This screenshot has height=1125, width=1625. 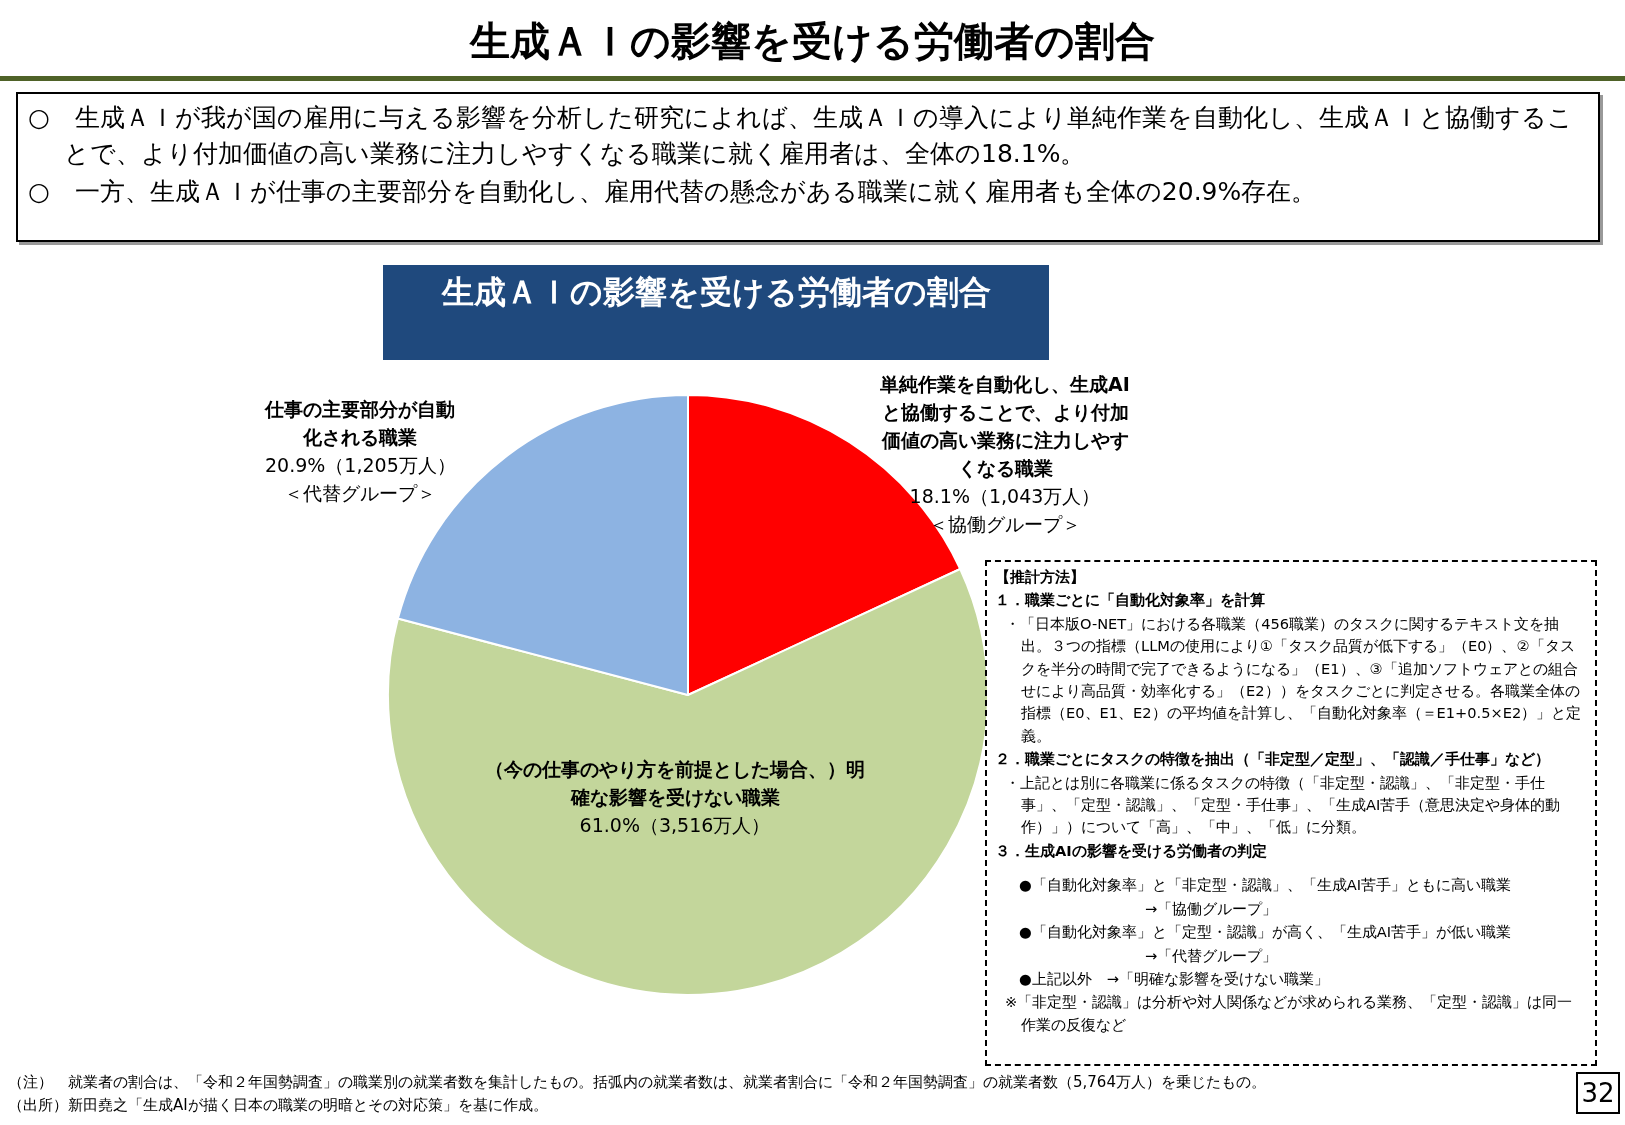 I want to click on text: ※「非定型・認識」は分析や対人関係などが求められる業務、「定型・認識」は同一作業の反復など, so click(x=1289, y=1013).